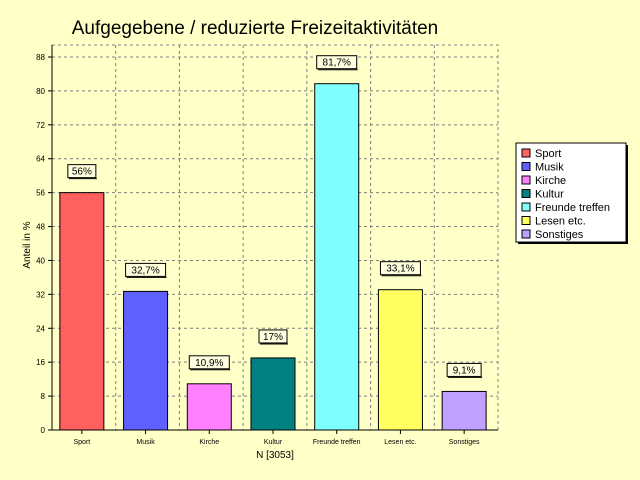  Describe the element at coordinates (273, 442) in the screenshot. I see `x-tick-label: Kultur` at that location.